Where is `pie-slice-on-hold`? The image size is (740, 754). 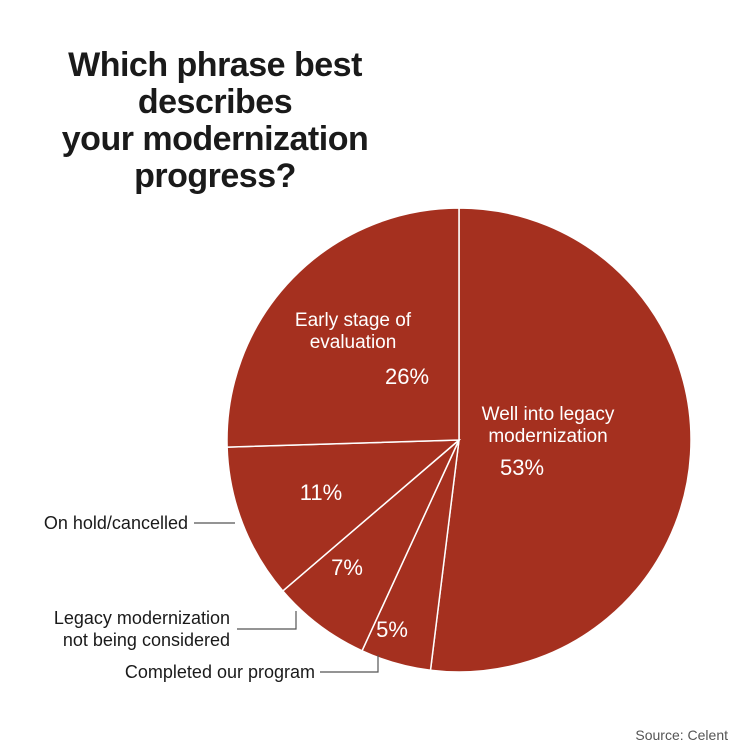
pie-slice-on-hold is located at coordinates (344, 515).